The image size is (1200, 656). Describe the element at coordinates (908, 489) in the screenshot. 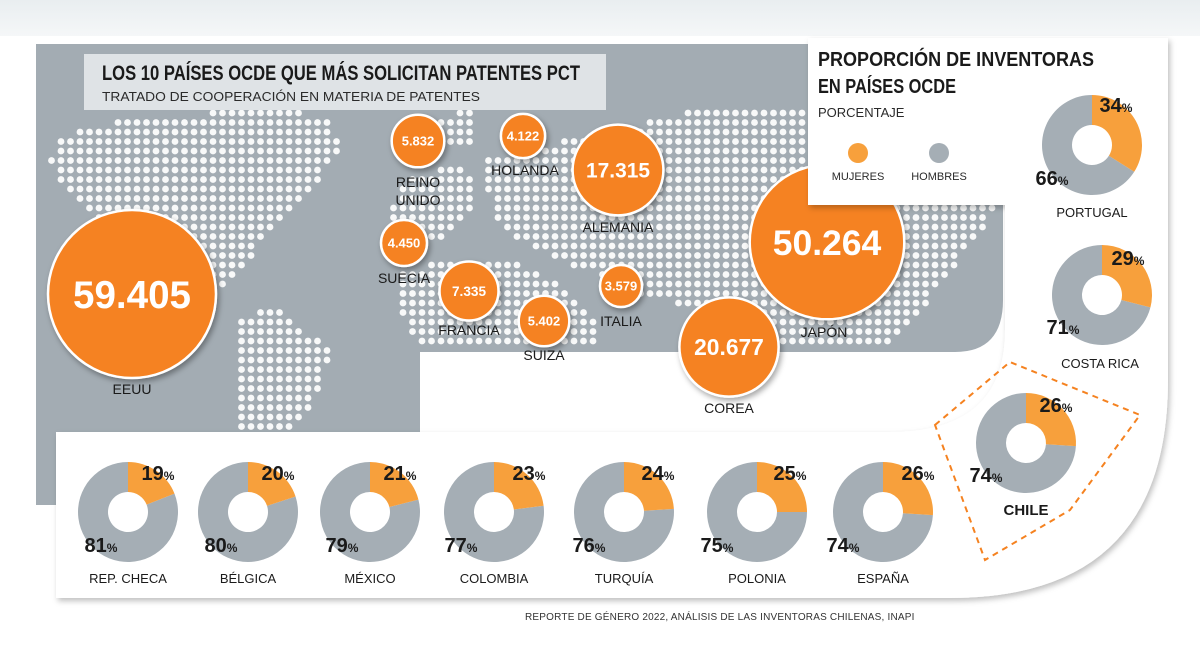

I see `donut-slice-mujeres` at that location.